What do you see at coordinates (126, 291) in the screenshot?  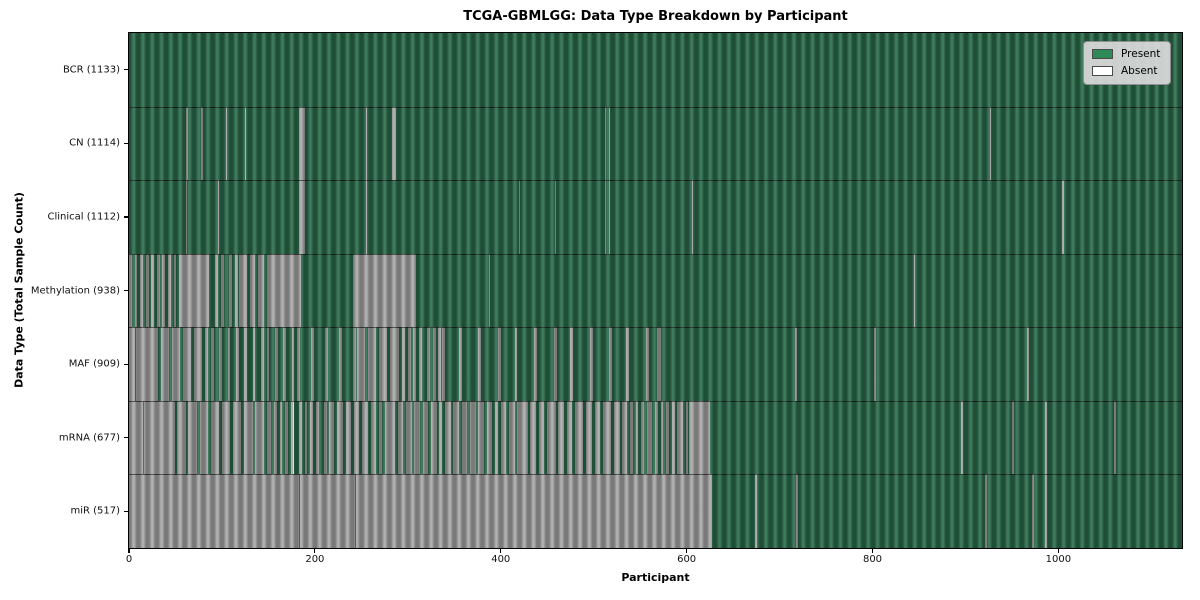 I see `y-tick-mark` at bounding box center [126, 291].